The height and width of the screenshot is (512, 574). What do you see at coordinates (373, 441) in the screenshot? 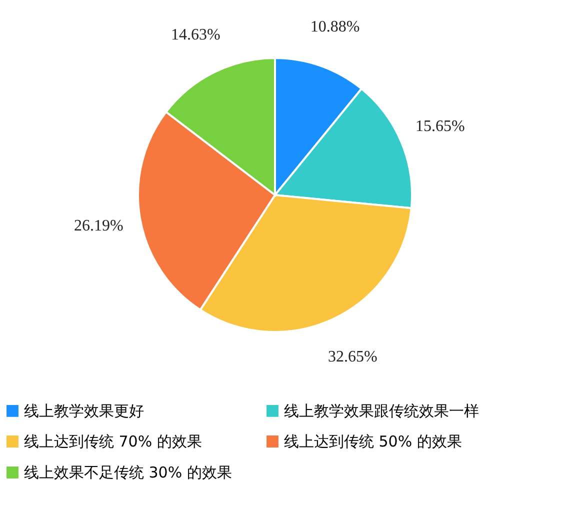
I see `legend-label: 线上达到传统 50% 的效果` at bounding box center [373, 441].